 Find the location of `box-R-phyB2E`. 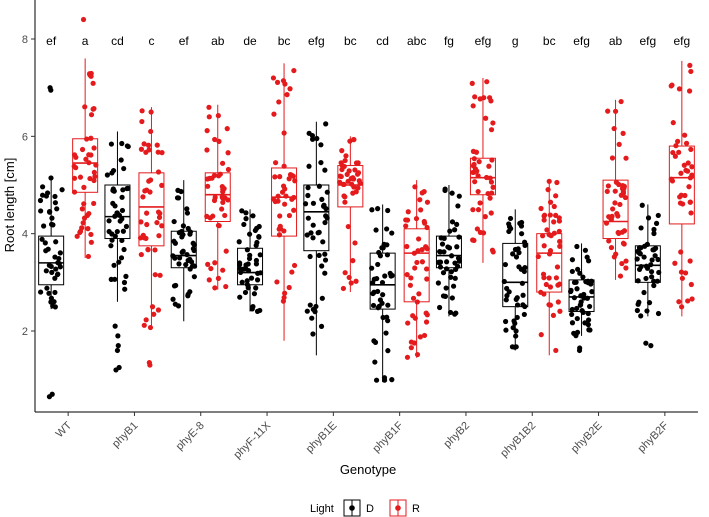

box-R-phyB2E is located at coordinates (615, 189).